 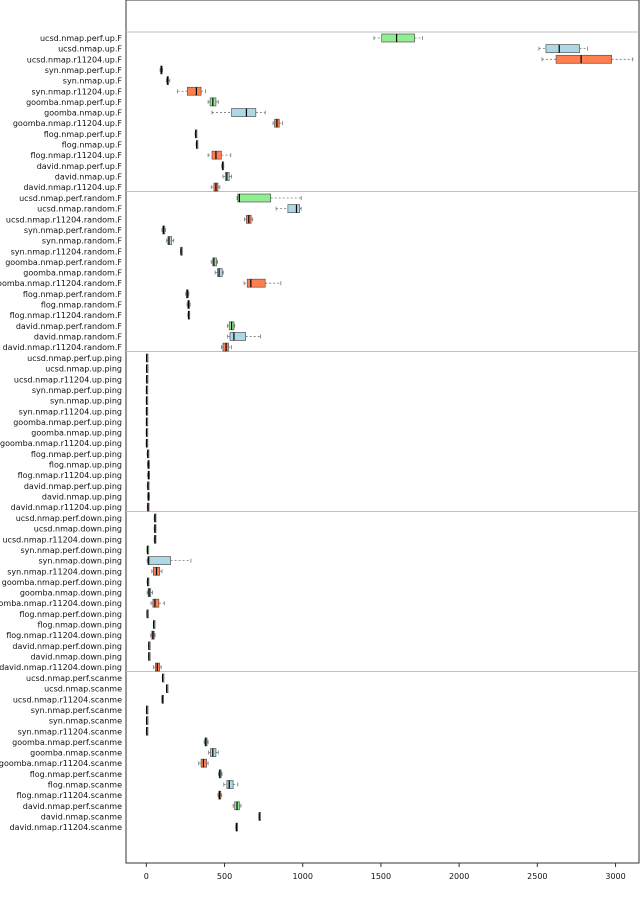 What do you see at coordinates (78, 336) in the screenshot?
I see `row-label: david.nmap.random.F` at bounding box center [78, 336].